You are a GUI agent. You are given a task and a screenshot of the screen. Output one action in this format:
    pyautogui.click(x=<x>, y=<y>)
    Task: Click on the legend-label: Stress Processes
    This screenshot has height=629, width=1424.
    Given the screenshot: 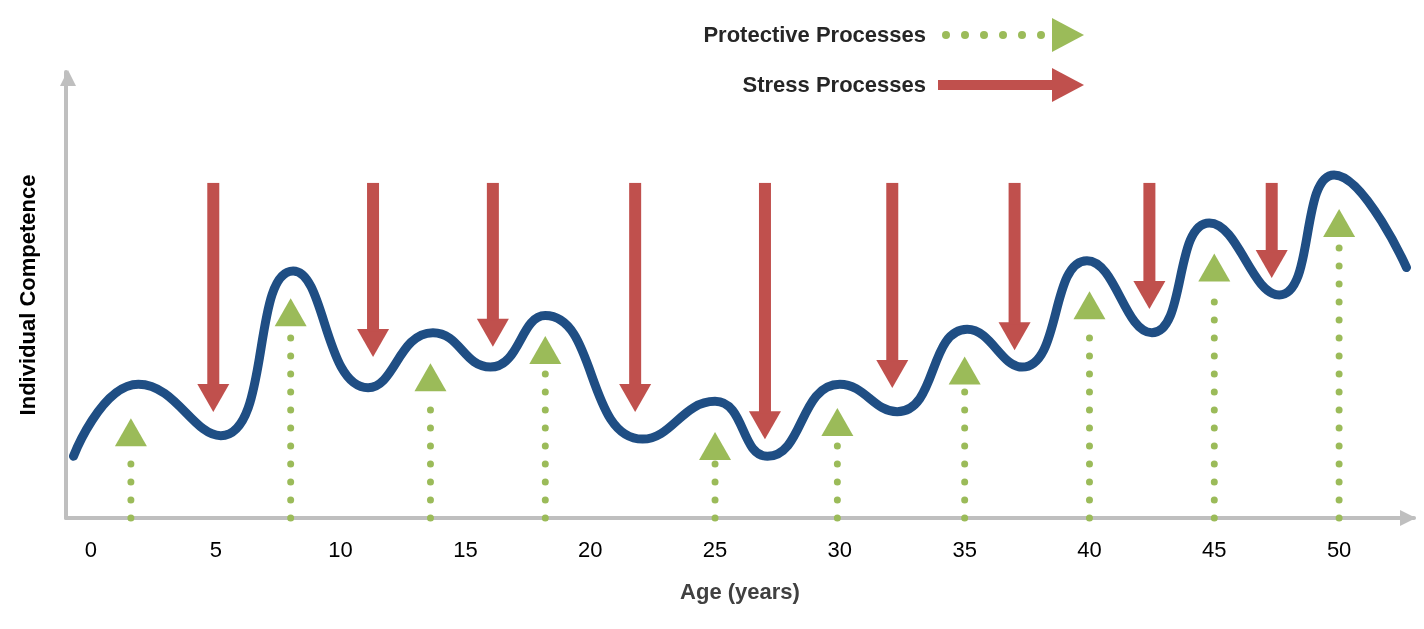 What is the action you would take?
    pyautogui.click(x=833, y=85)
    